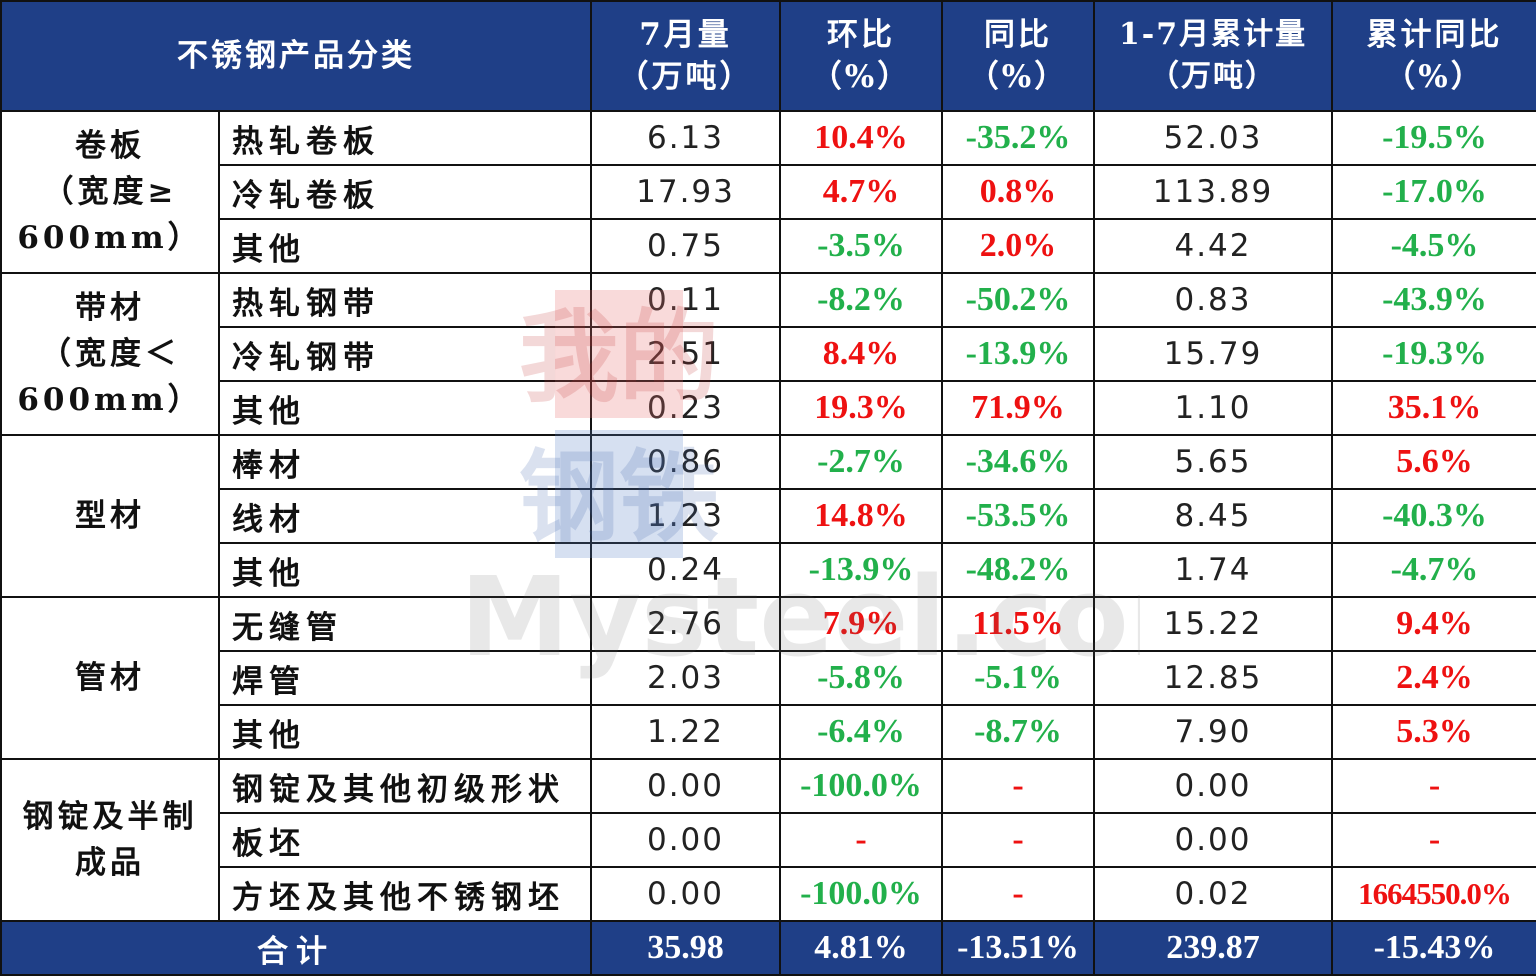 The height and width of the screenshot is (976, 1536). I want to click on cumulative-yoy-cell: -40.3%, so click(1433, 516).